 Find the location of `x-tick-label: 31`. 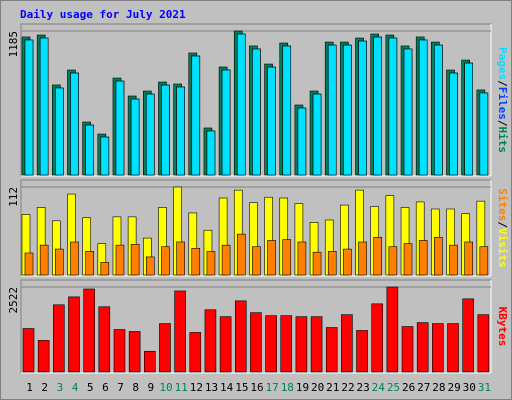

x-tick-label: 31 is located at coordinates (484, 387).